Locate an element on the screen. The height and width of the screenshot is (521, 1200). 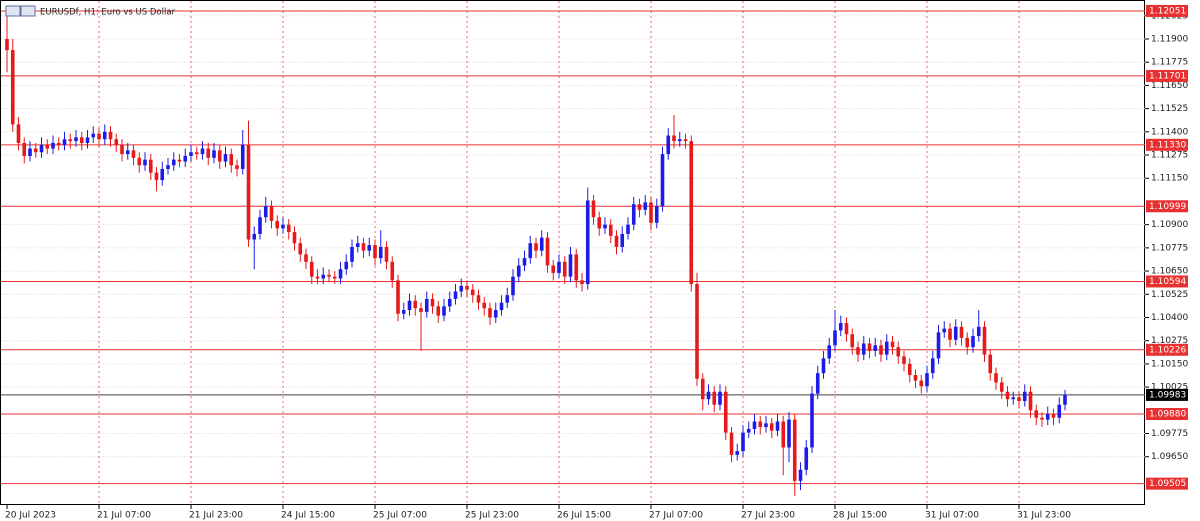
y-tick-label: 1.09650 is located at coordinates (1169, 457).